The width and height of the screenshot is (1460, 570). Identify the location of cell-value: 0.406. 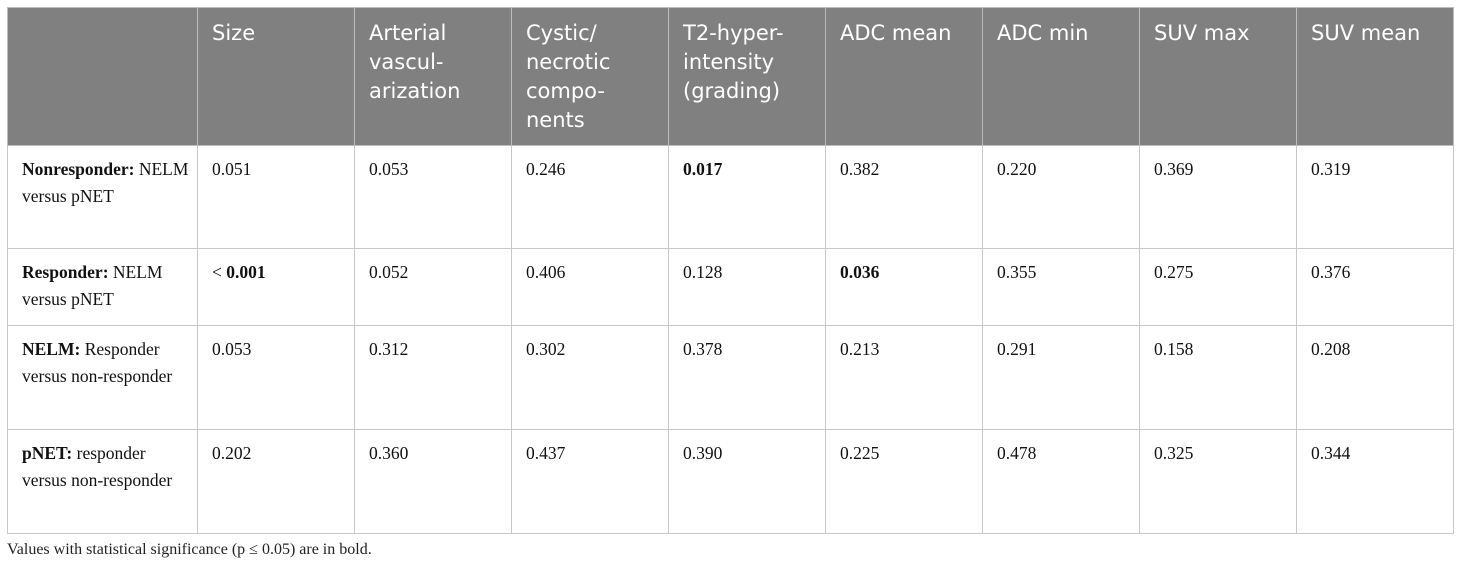
(546, 272).